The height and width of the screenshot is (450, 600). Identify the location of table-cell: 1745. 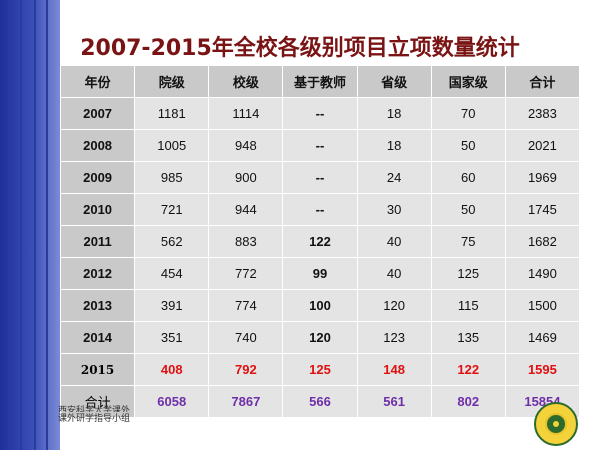
(542, 209).